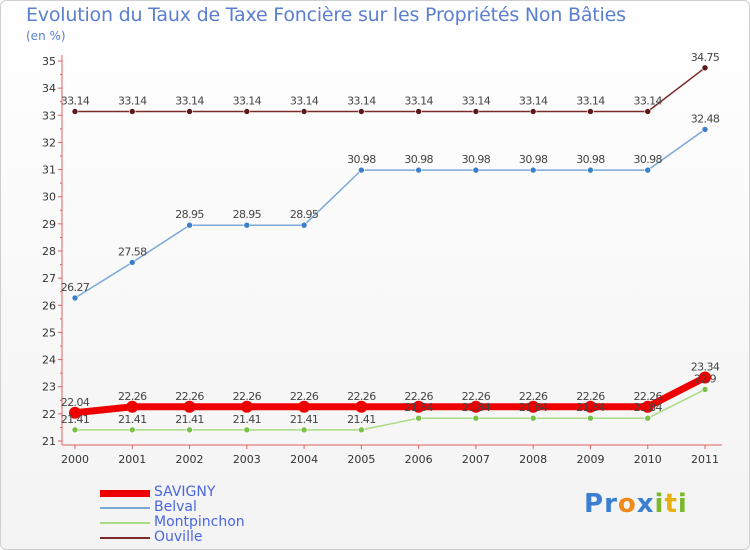 The width and height of the screenshot is (750, 550). I want to click on data-label-belval: 28.95, so click(247, 214).